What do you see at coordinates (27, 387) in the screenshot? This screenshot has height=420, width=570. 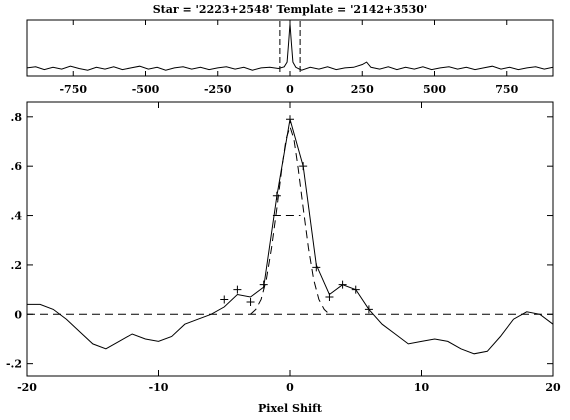 I see `zoomed-peak-x-tick-label: -20` at bounding box center [27, 387].